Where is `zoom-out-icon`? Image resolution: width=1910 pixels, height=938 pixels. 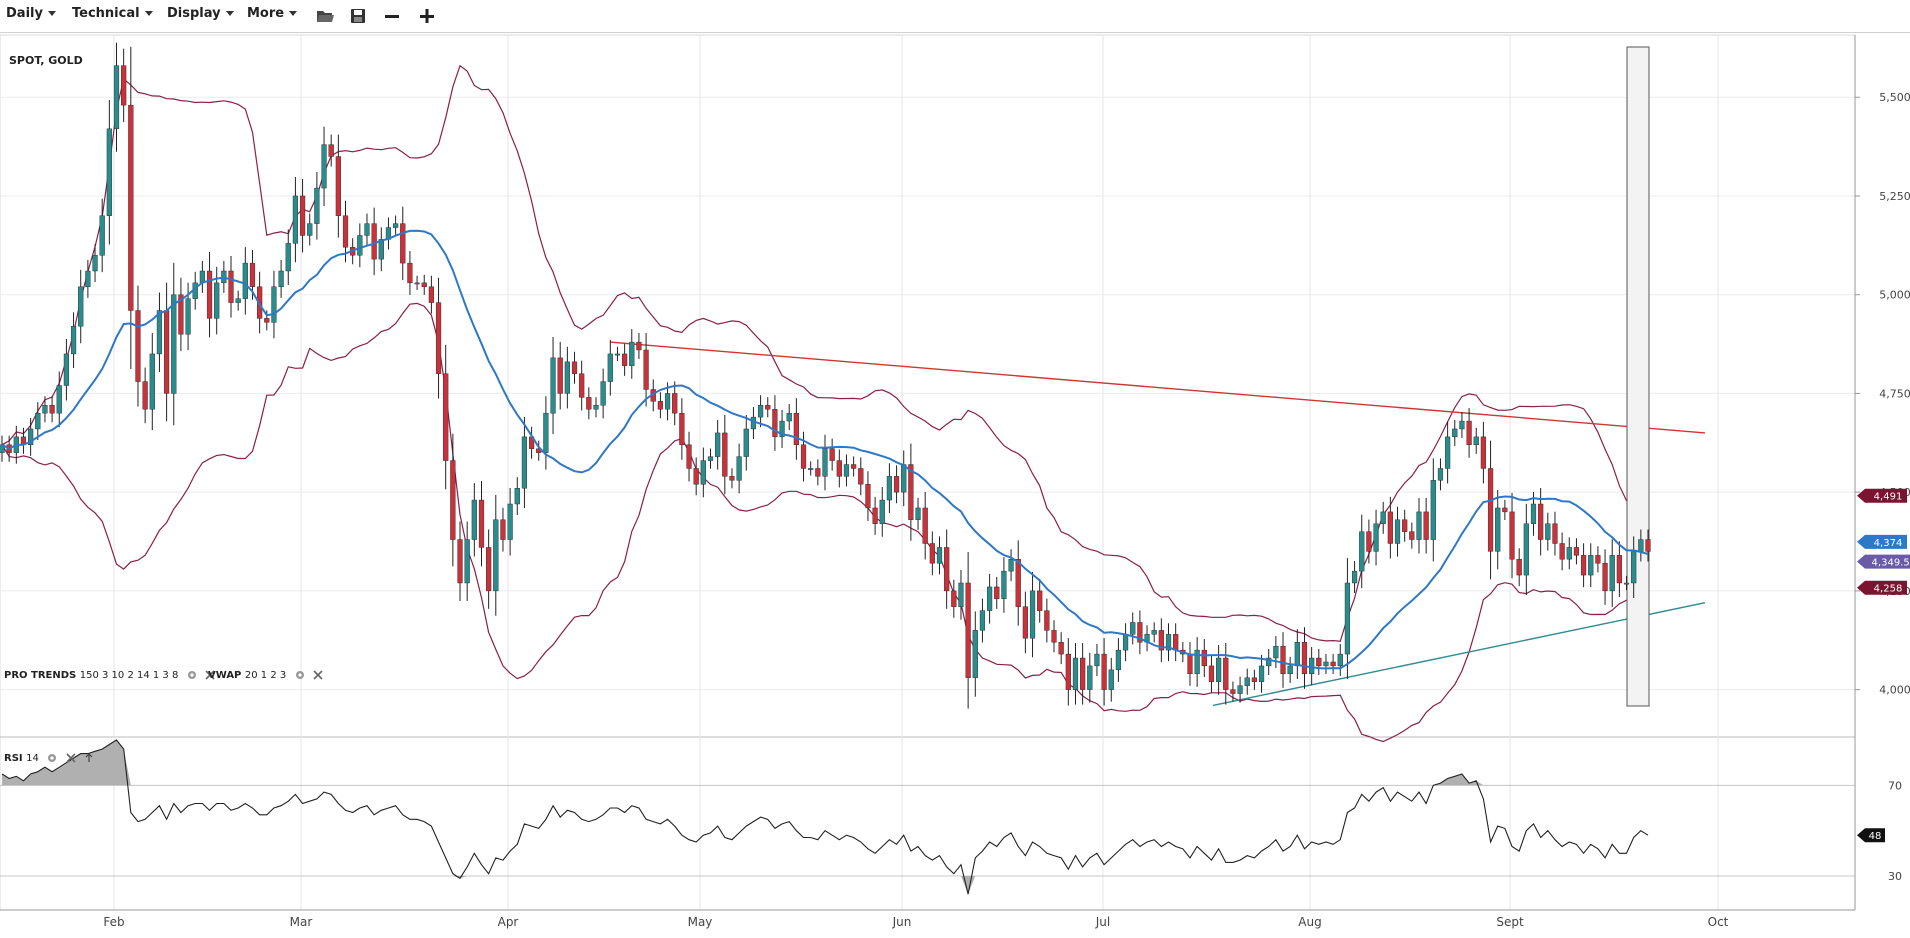 zoom-out-icon is located at coordinates (392, 16).